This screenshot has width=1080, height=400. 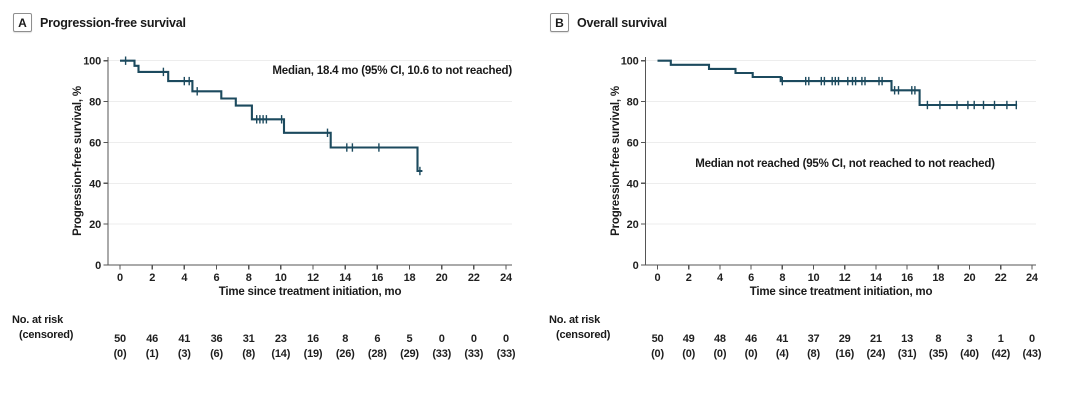 I want to click on at-risk-count: 16, so click(x=313, y=339).